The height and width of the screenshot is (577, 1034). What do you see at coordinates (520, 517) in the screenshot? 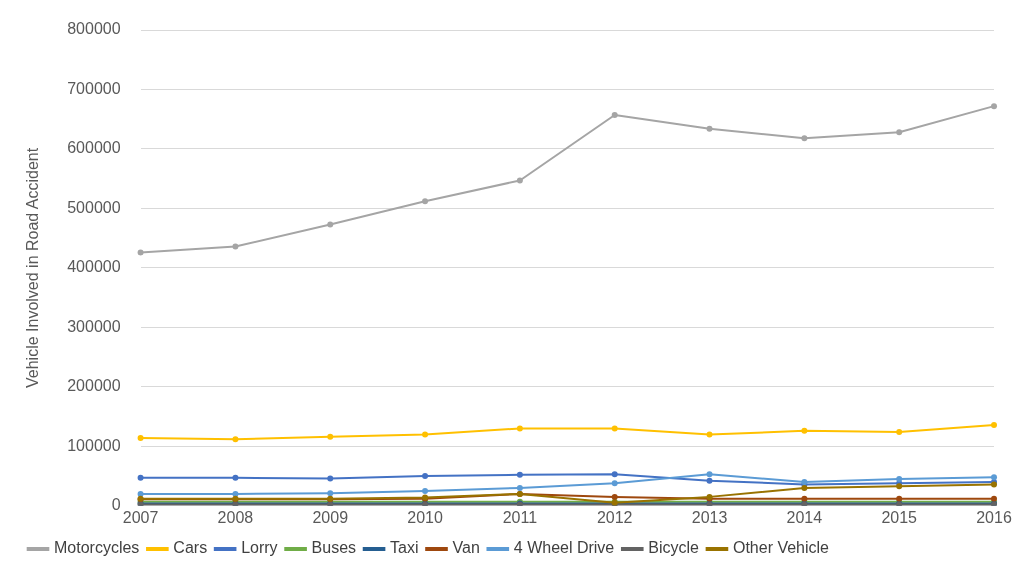
I see `x-tick-label: 2011` at bounding box center [520, 517].